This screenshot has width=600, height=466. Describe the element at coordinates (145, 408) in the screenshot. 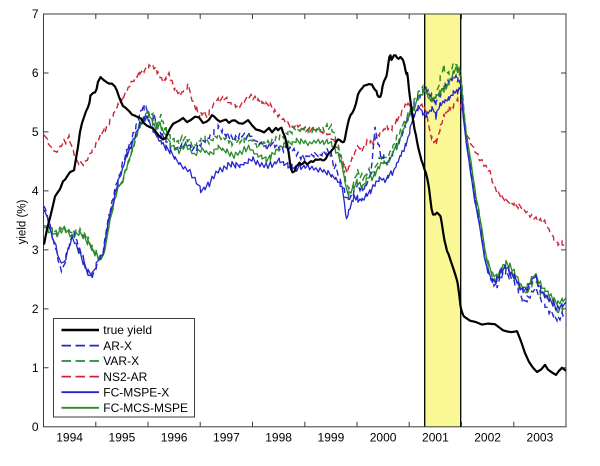

I see `svg-text: FC-MCS-MSPE` at that location.